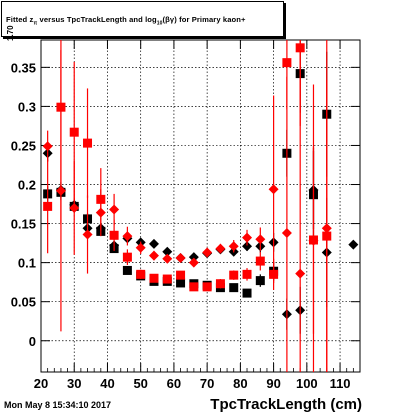 This screenshot has width=400, height=414. What do you see at coordinates (107, 383) in the screenshot?
I see `x-tick-label: 40` at bounding box center [107, 383].